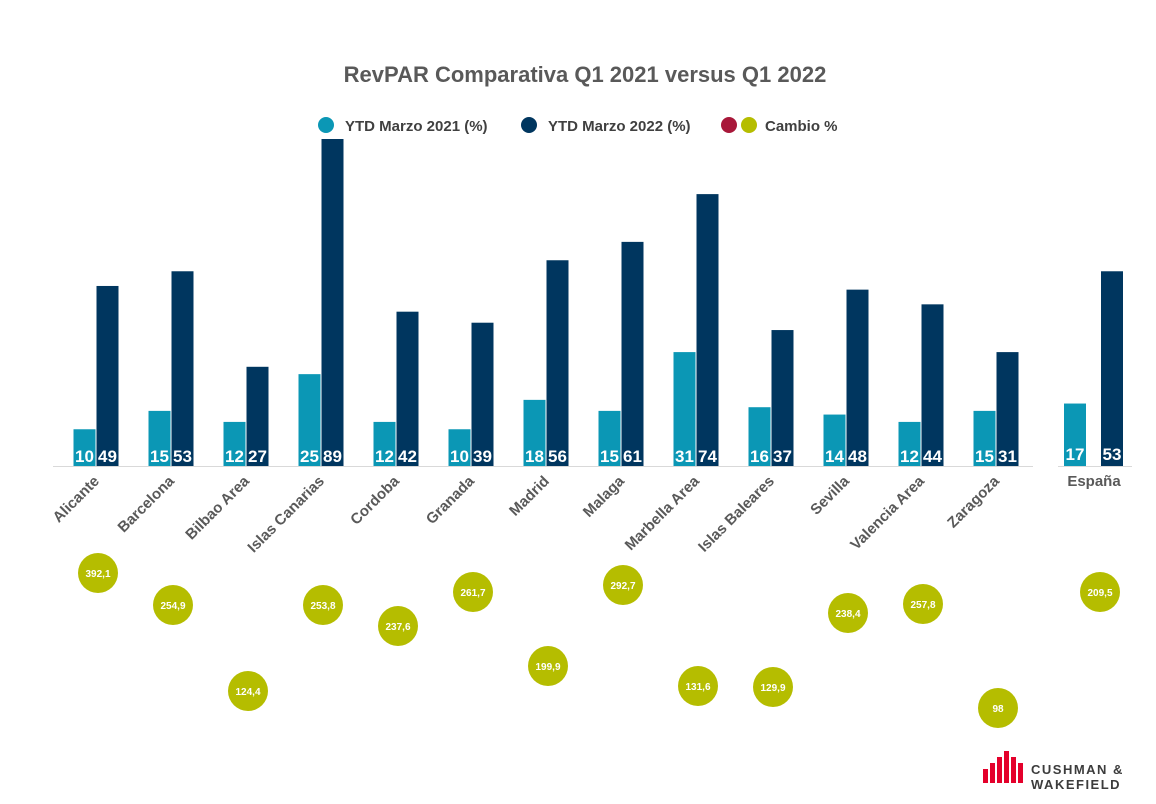 The height and width of the screenshot is (804, 1156). I want to click on bar-label-alicante-2022: 49, so click(107, 456).